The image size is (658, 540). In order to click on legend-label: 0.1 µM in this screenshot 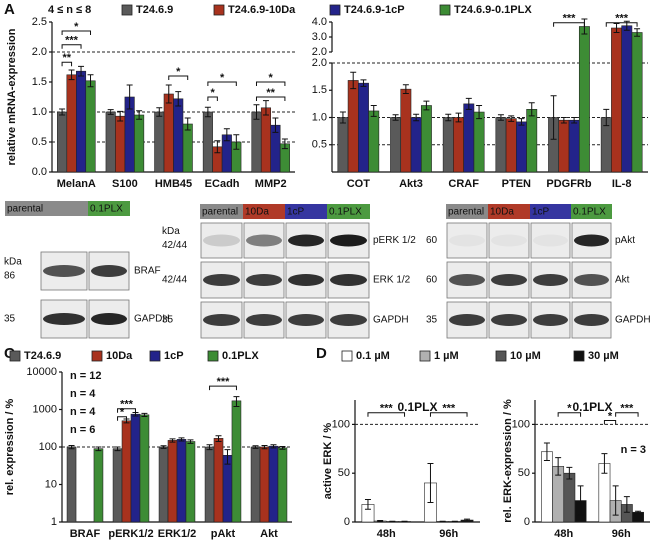, I will do `click(373, 356)`.